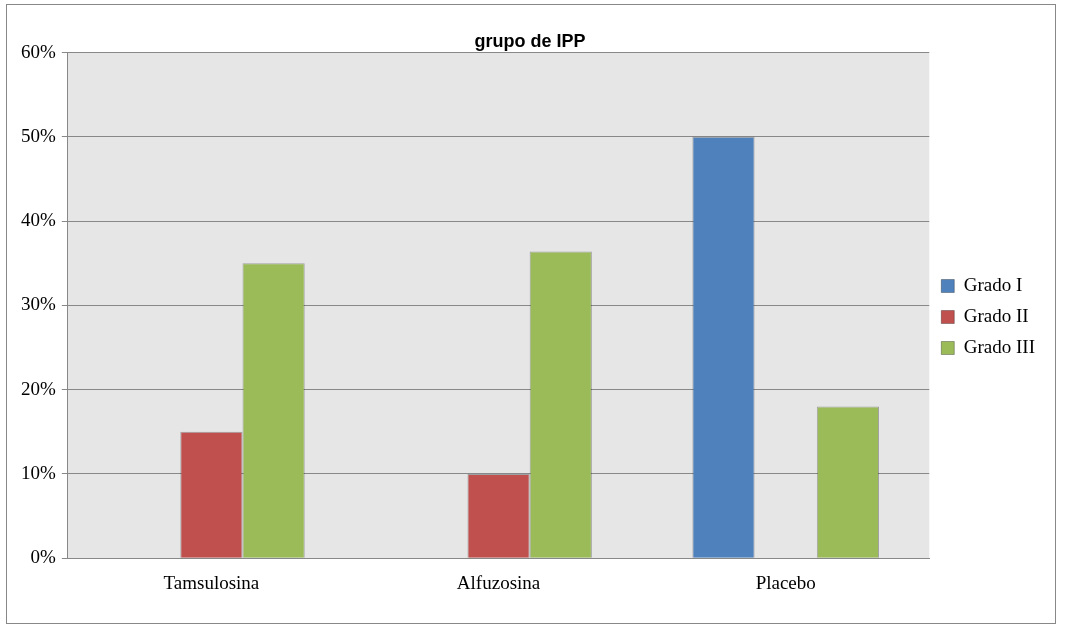  Describe the element at coordinates (498, 582) in the screenshot. I see `x-tick-label: Alfuzosina` at that location.